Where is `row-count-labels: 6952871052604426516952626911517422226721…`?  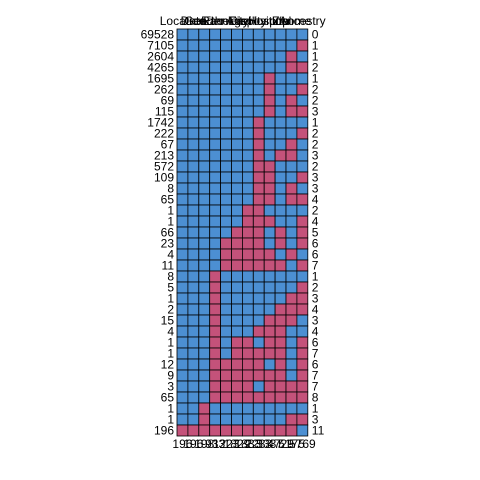 row-count-labels: 6952871052604426516952626911517422226721… is located at coordinates (158, 233).